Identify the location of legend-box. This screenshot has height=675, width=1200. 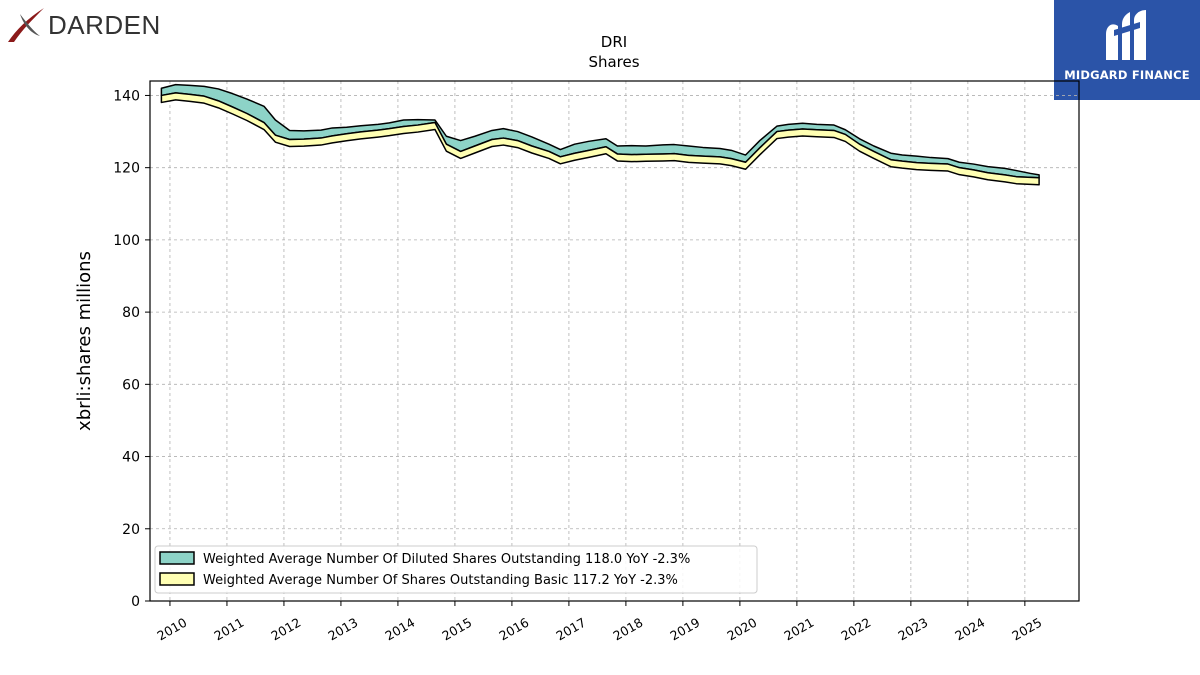
(456, 569).